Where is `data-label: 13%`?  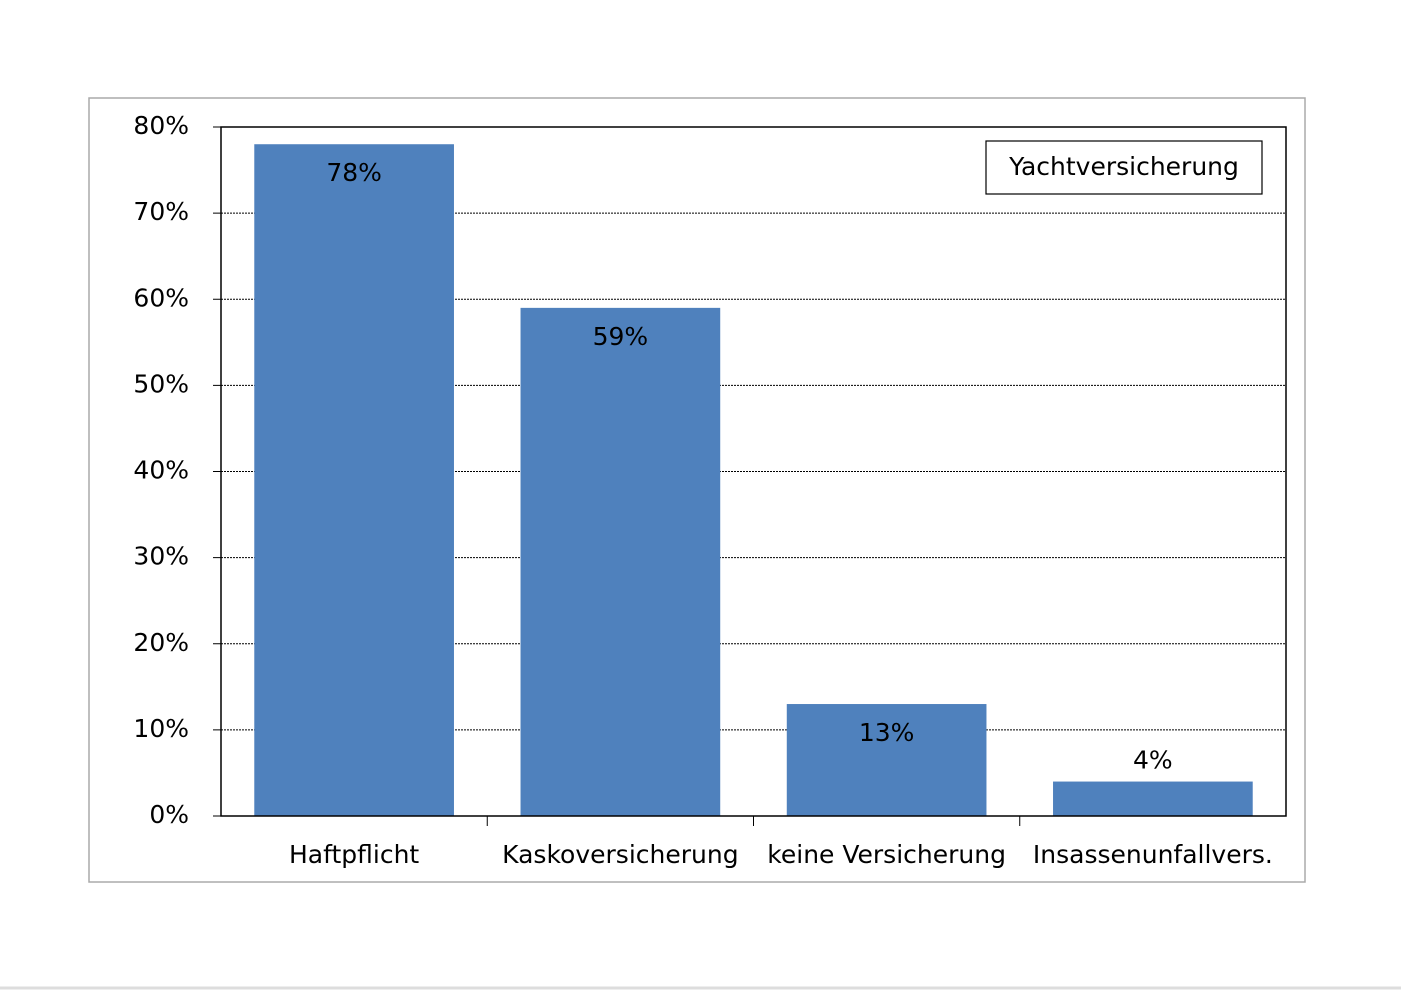 data-label: 13% is located at coordinates (887, 732).